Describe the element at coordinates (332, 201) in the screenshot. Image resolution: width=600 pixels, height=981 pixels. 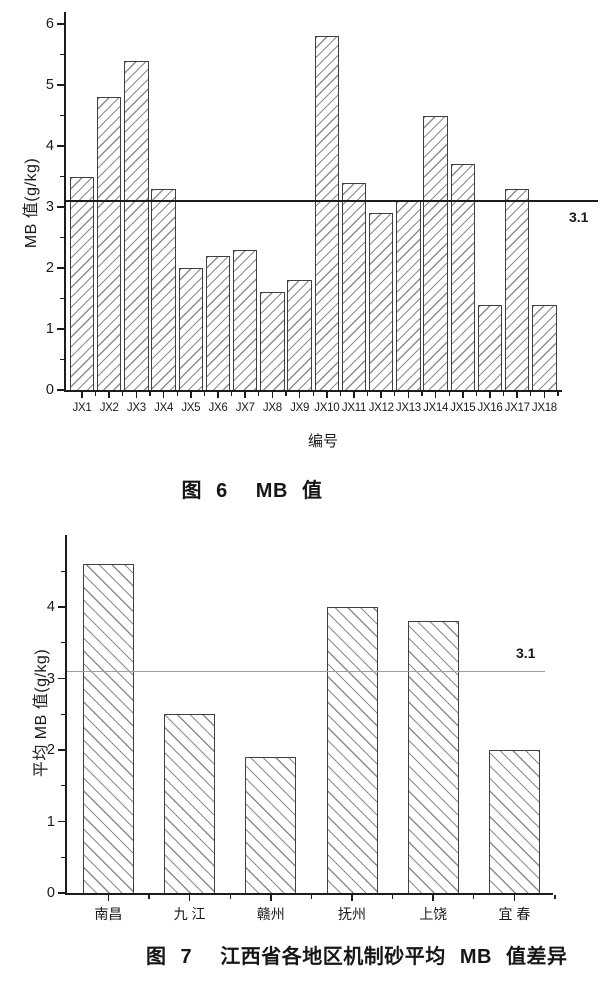
I see `reference-line` at that location.